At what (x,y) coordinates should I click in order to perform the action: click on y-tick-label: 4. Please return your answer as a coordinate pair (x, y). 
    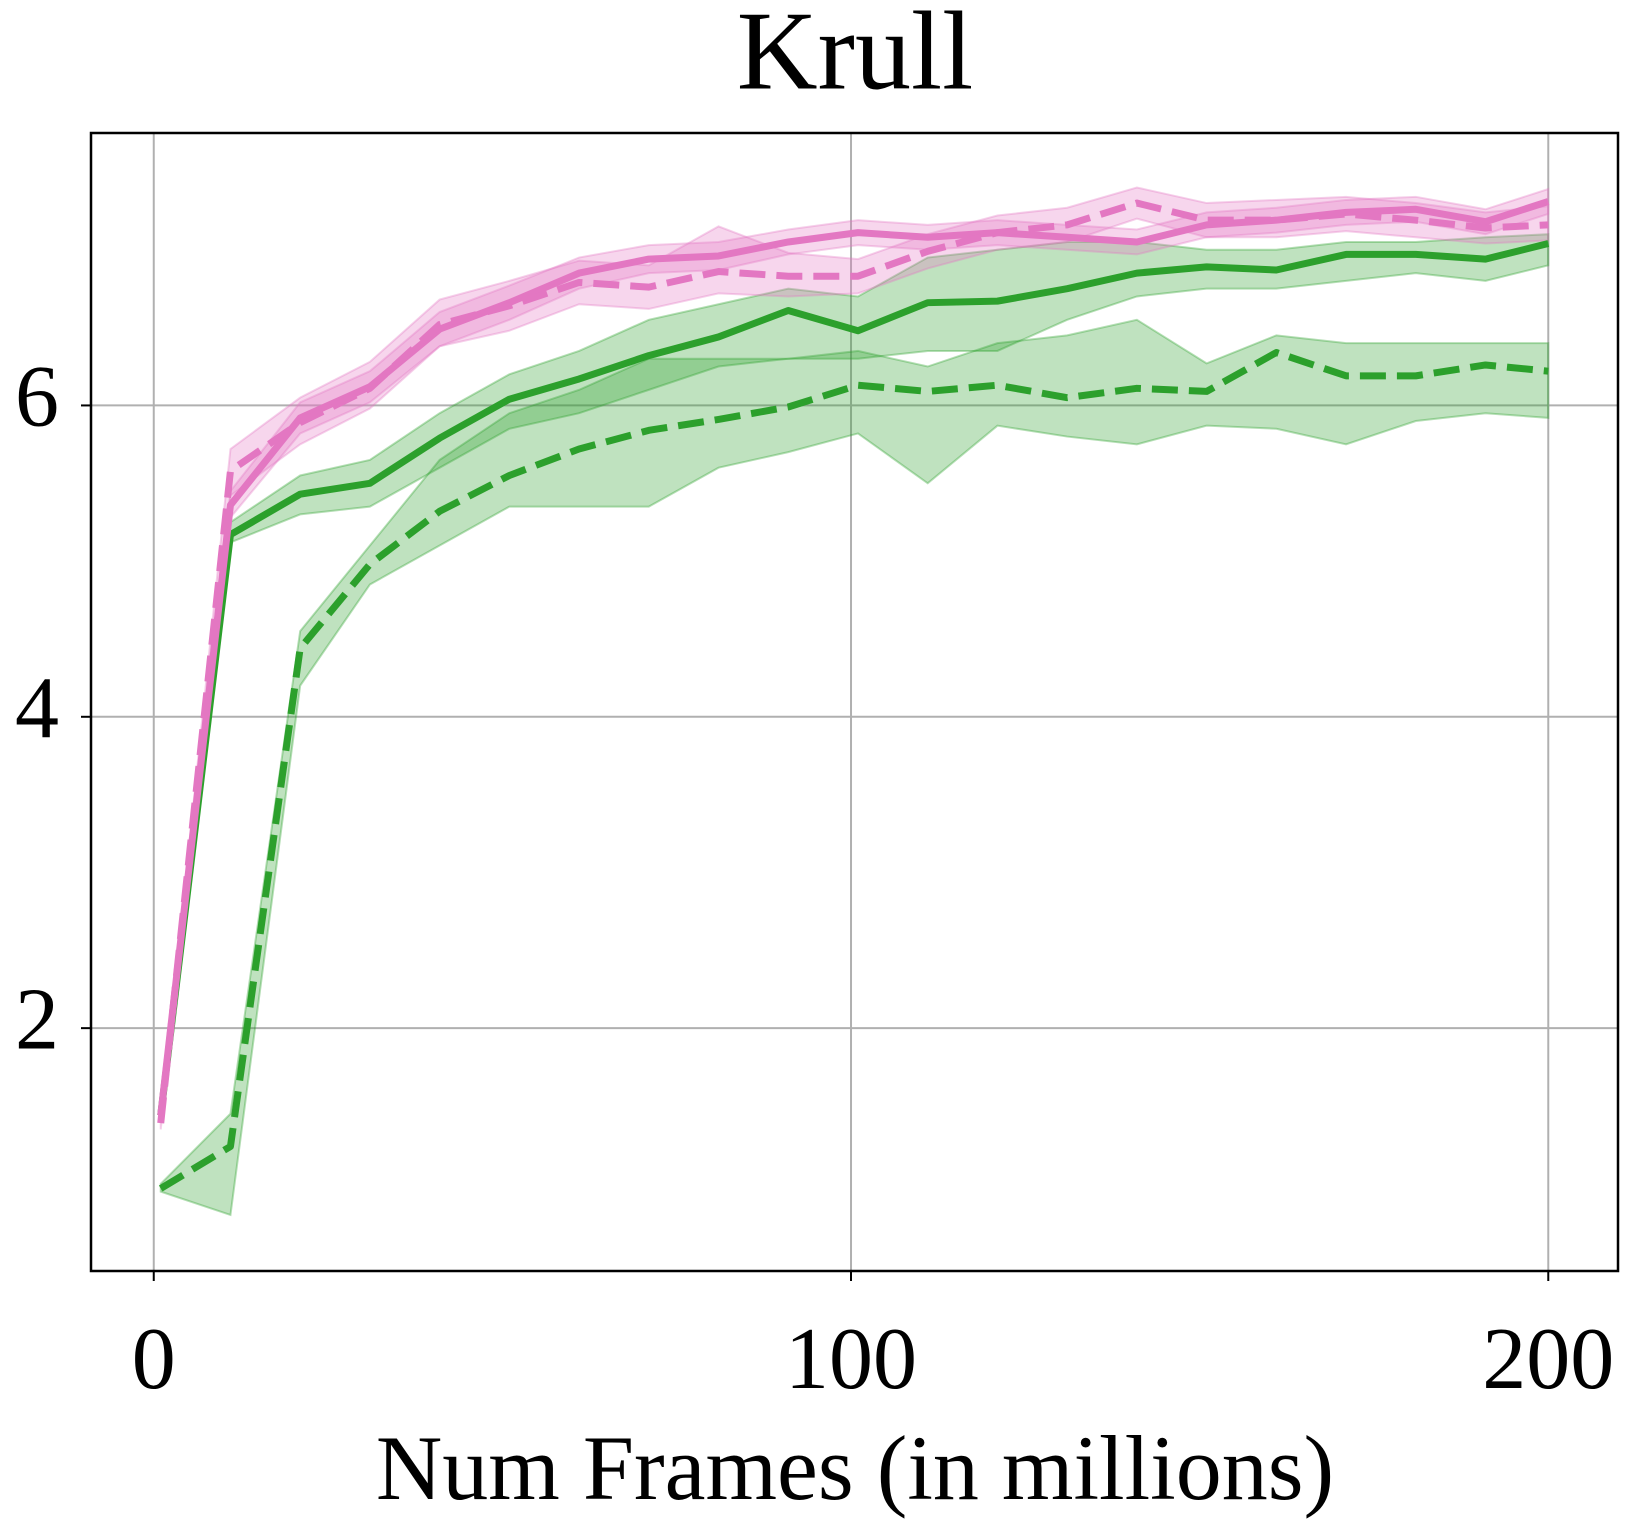
    Looking at the image, I should click on (37, 708).